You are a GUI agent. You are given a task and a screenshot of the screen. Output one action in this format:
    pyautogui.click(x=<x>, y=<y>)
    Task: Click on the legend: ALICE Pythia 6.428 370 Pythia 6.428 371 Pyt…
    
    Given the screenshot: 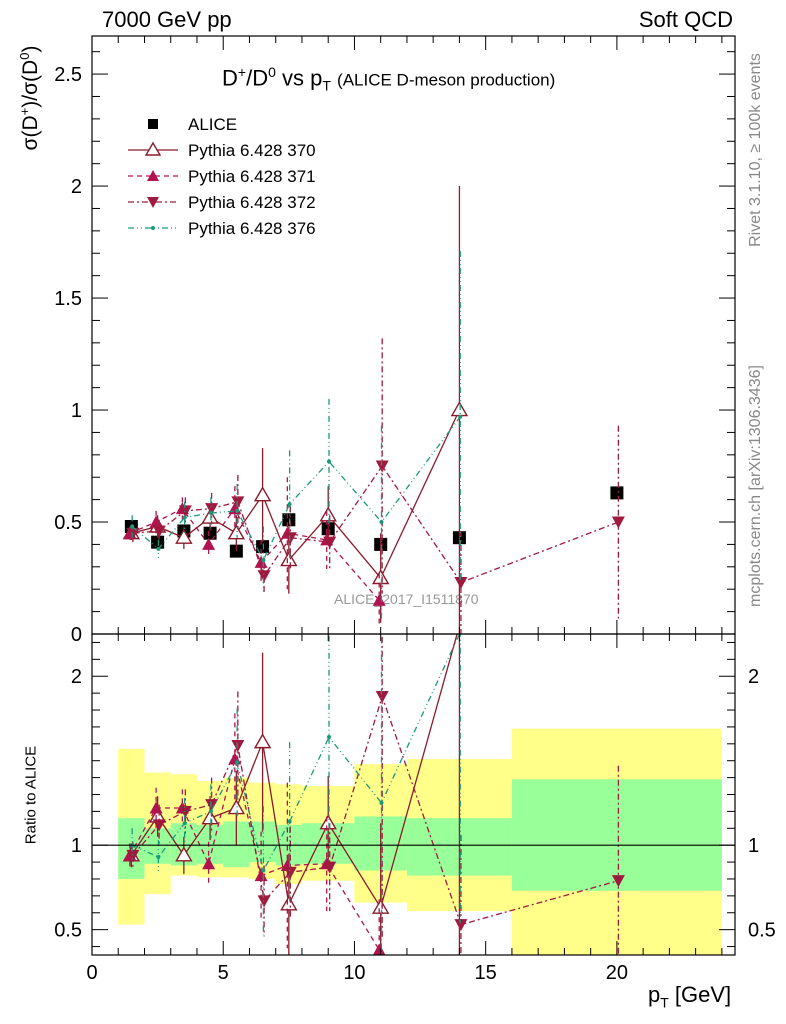 What is the action you would take?
    pyautogui.click(x=222, y=176)
    